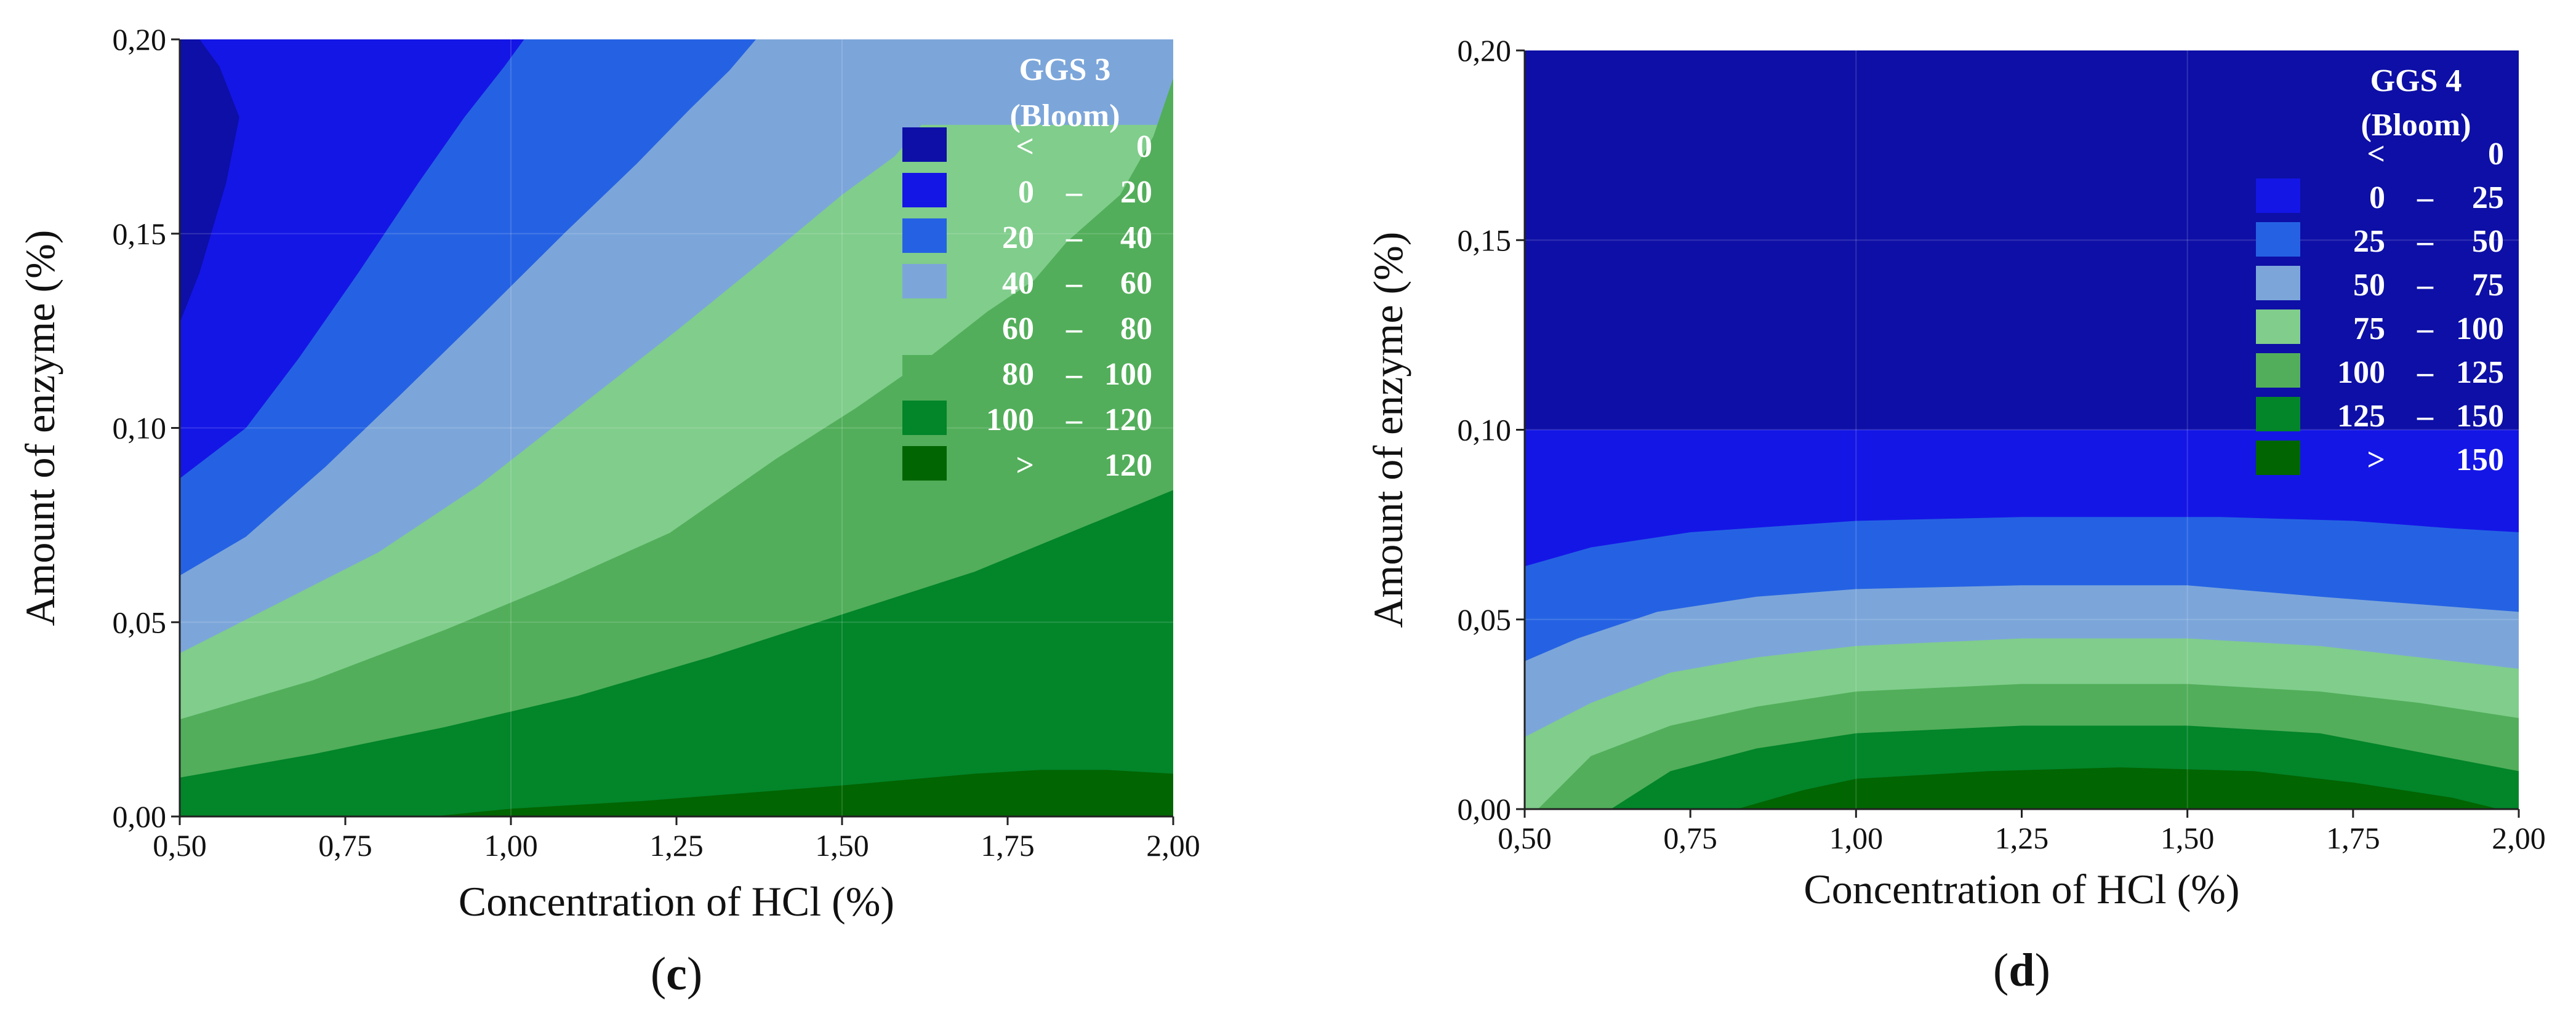 Image resolution: width=2576 pixels, height=1022 pixels. Describe the element at coordinates (676, 974) in the screenshot. I see `panel-caption: (c)` at that location.